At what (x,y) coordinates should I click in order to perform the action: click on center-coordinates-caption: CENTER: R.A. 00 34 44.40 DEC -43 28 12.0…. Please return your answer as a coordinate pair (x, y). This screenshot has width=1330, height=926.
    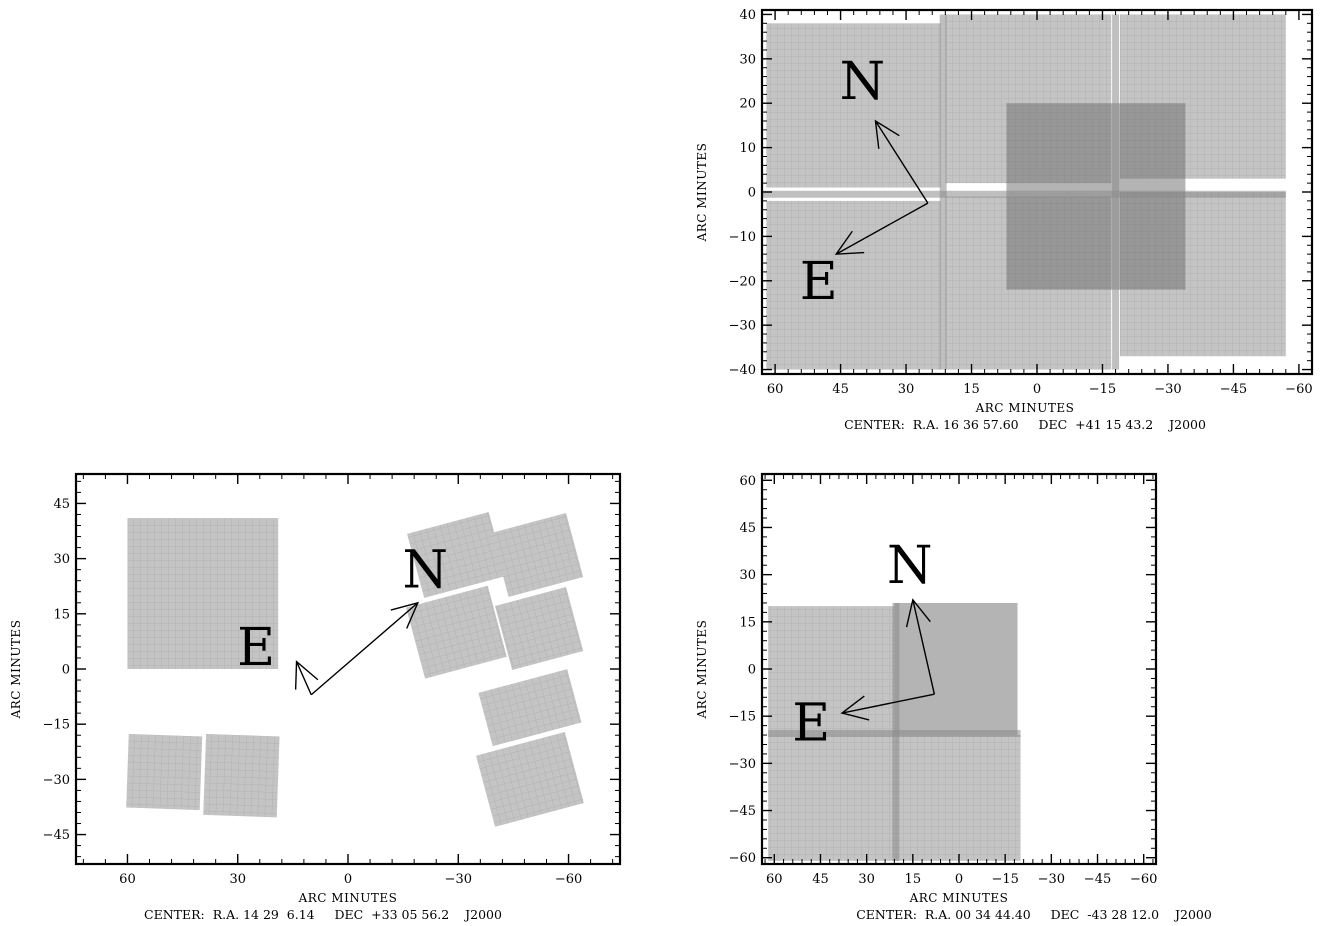
    Looking at the image, I should click on (1034, 914).